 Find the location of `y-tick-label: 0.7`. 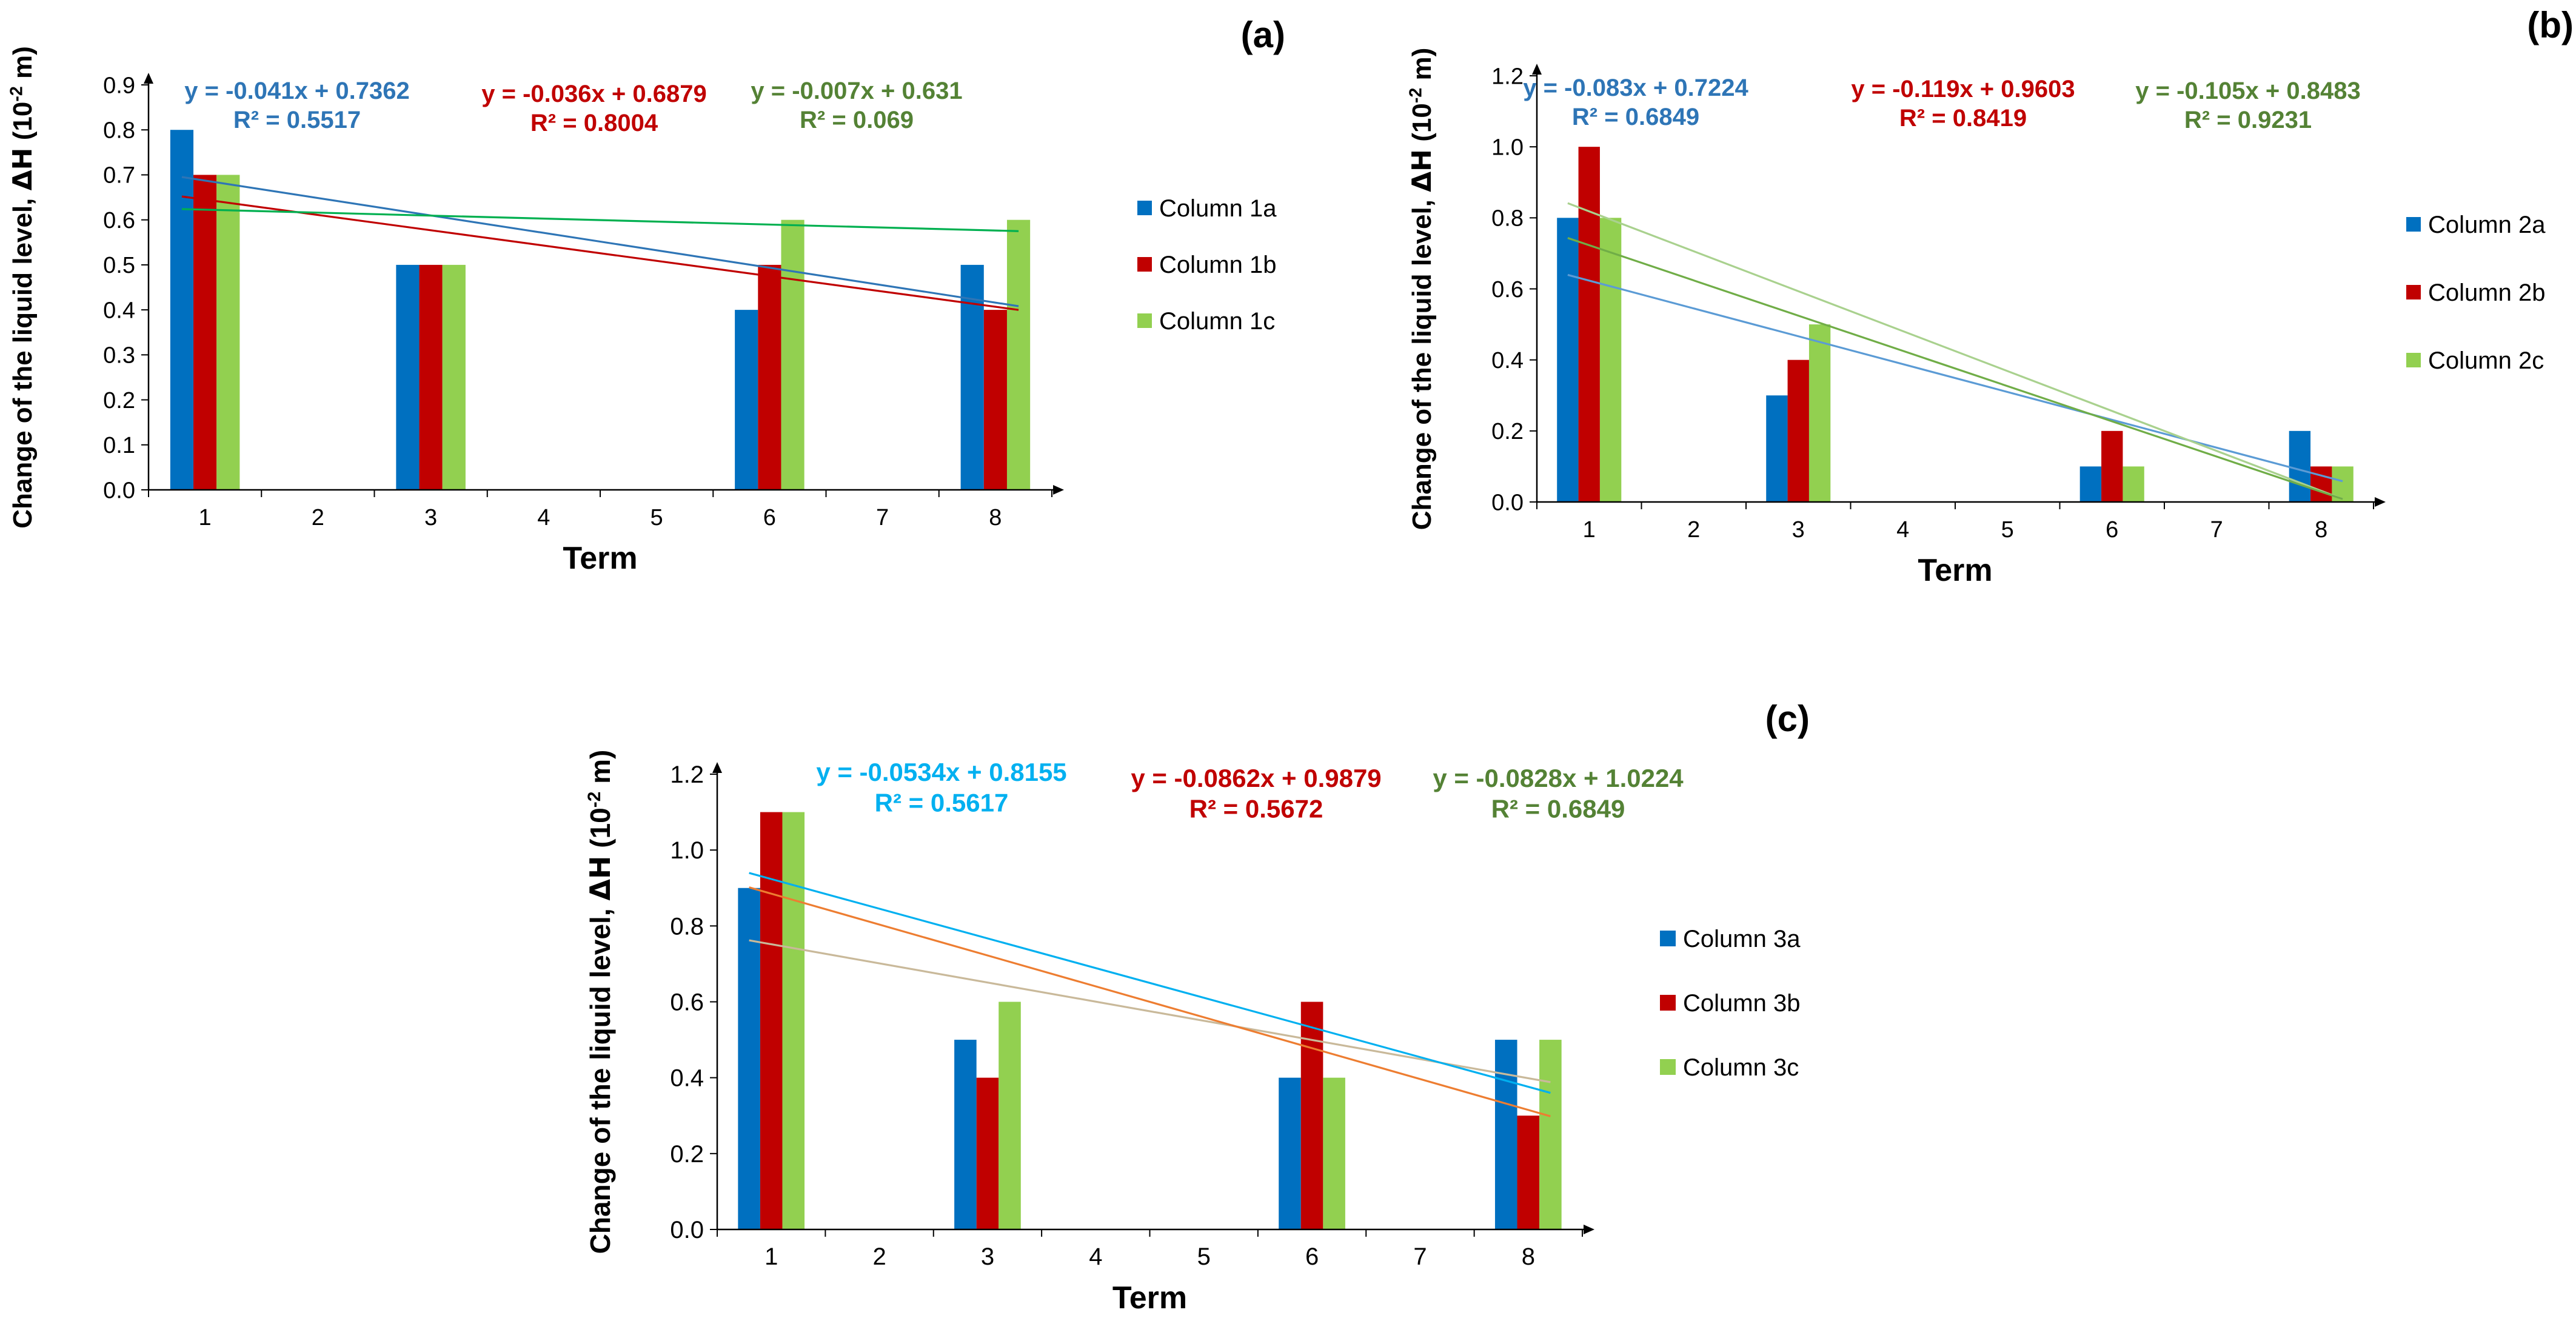

y-tick-label: 0.7 is located at coordinates (119, 176).